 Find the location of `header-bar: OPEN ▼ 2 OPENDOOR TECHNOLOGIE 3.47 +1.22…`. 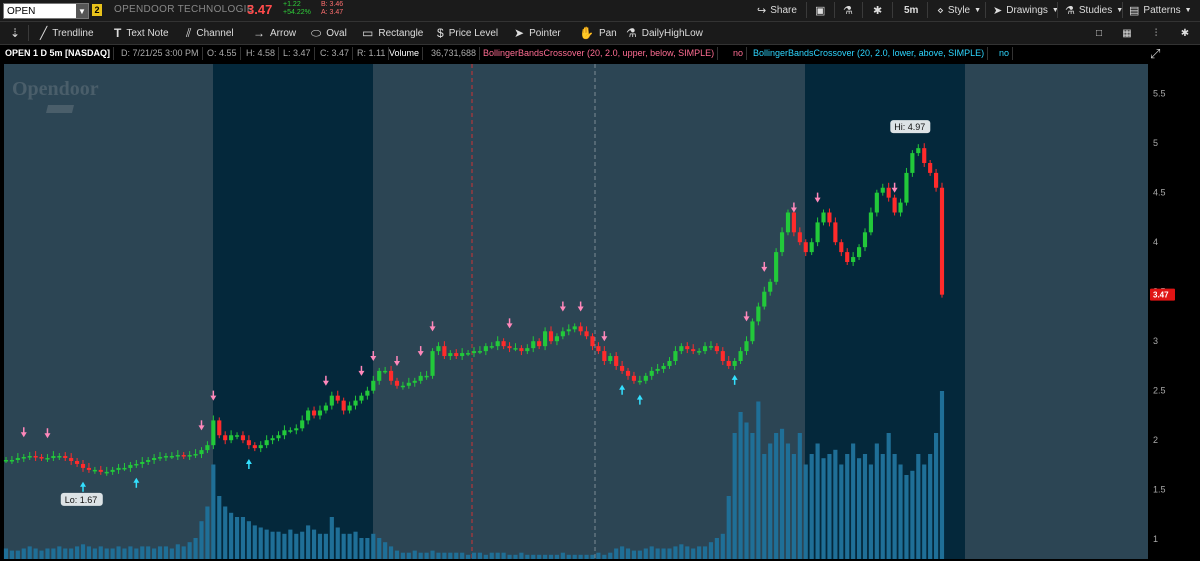

header-bar: OPEN ▼ 2 OPENDOOR TECHNOLOGIE 3.47 +1.22… is located at coordinates (600, 11).